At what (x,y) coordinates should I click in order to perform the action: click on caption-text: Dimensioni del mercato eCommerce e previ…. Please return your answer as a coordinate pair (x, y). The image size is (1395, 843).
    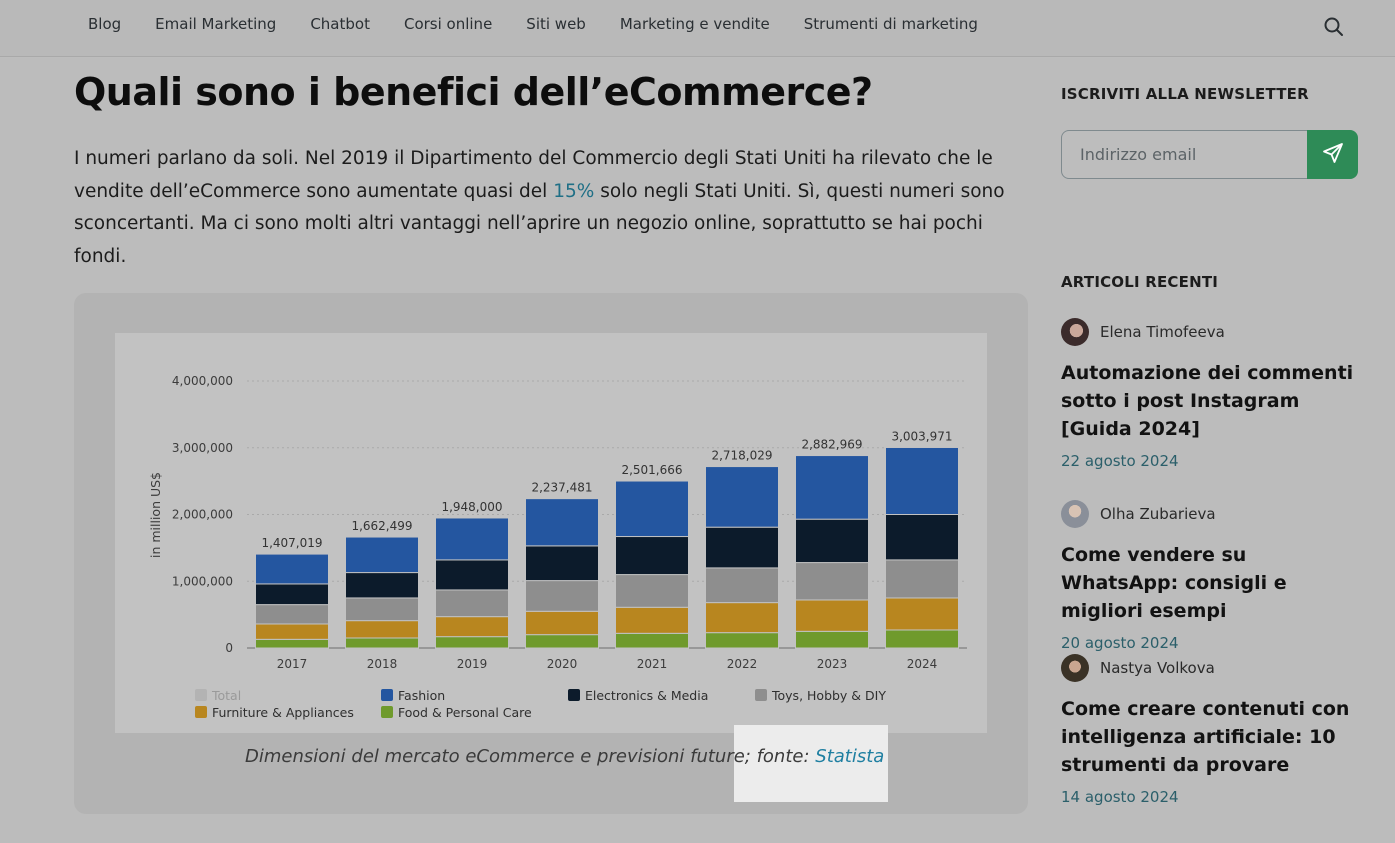
    Looking at the image, I should click on (530, 756).